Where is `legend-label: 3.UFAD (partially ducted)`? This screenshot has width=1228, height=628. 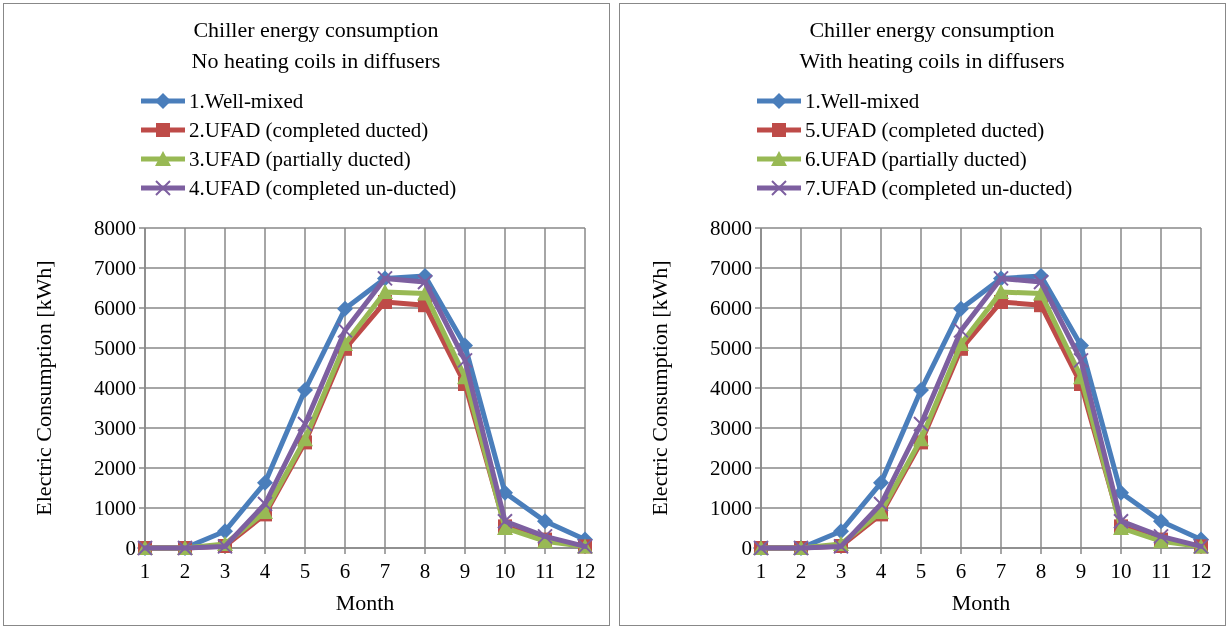 legend-label: 3.UFAD (partially ducted) is located at coordinates (300, 159).